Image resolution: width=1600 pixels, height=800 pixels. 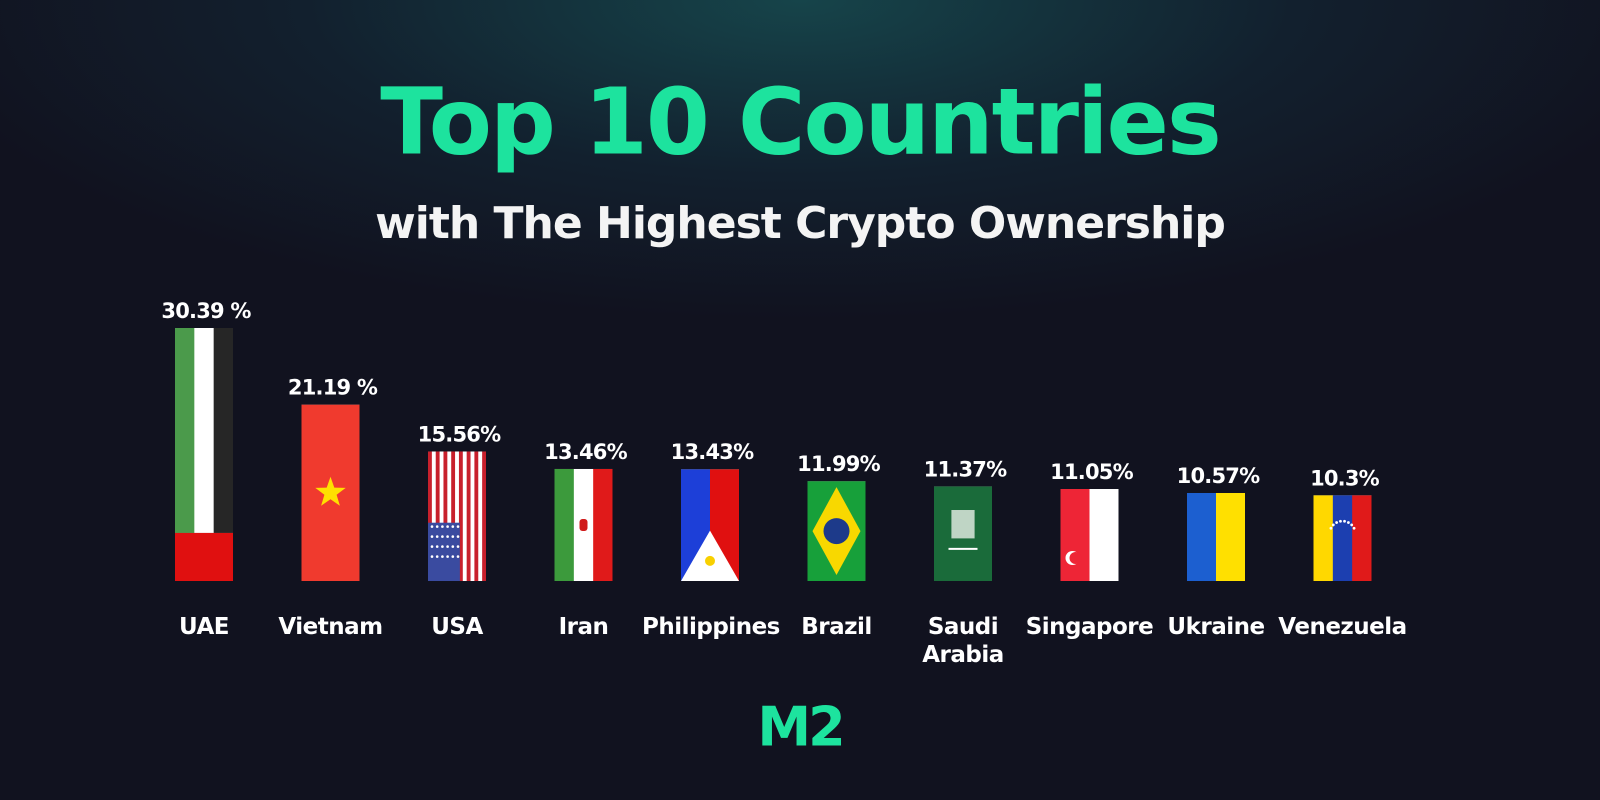 I want to click on flag-sword, so click(x=963, y=548).